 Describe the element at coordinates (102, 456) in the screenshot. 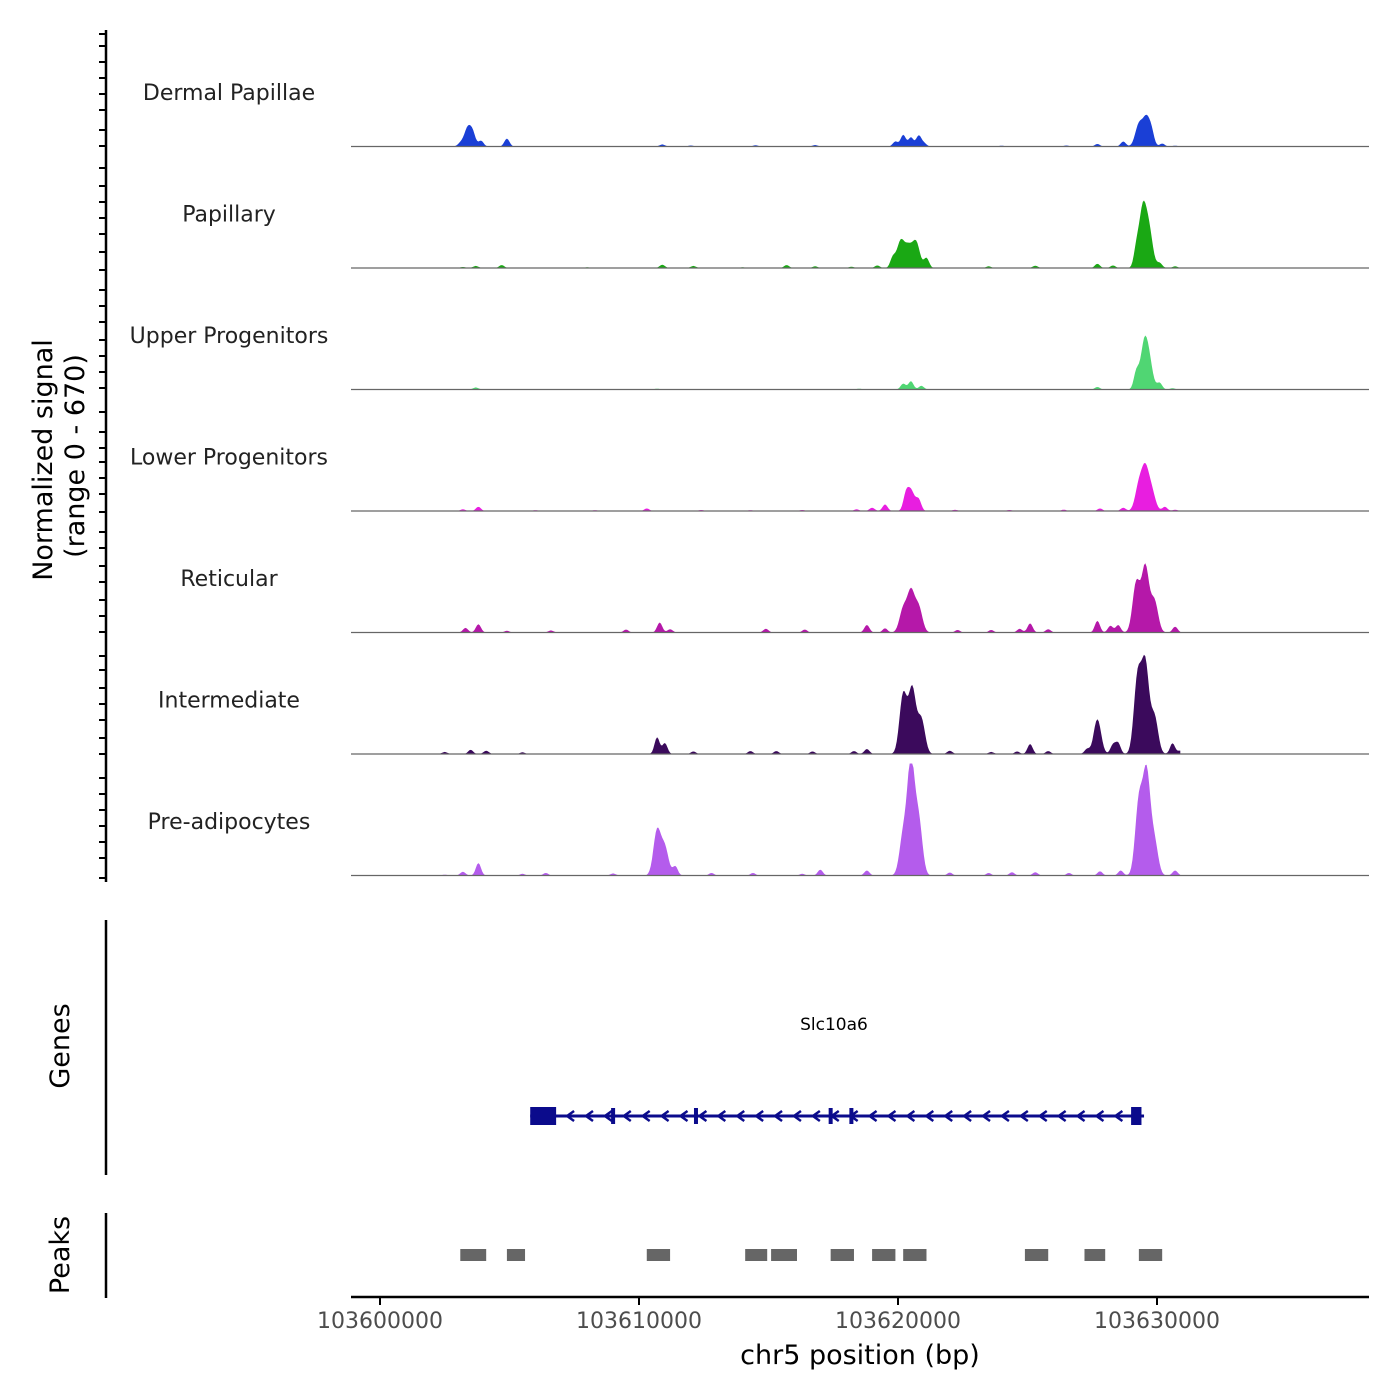

I see `signal-y-ticks` at that location.